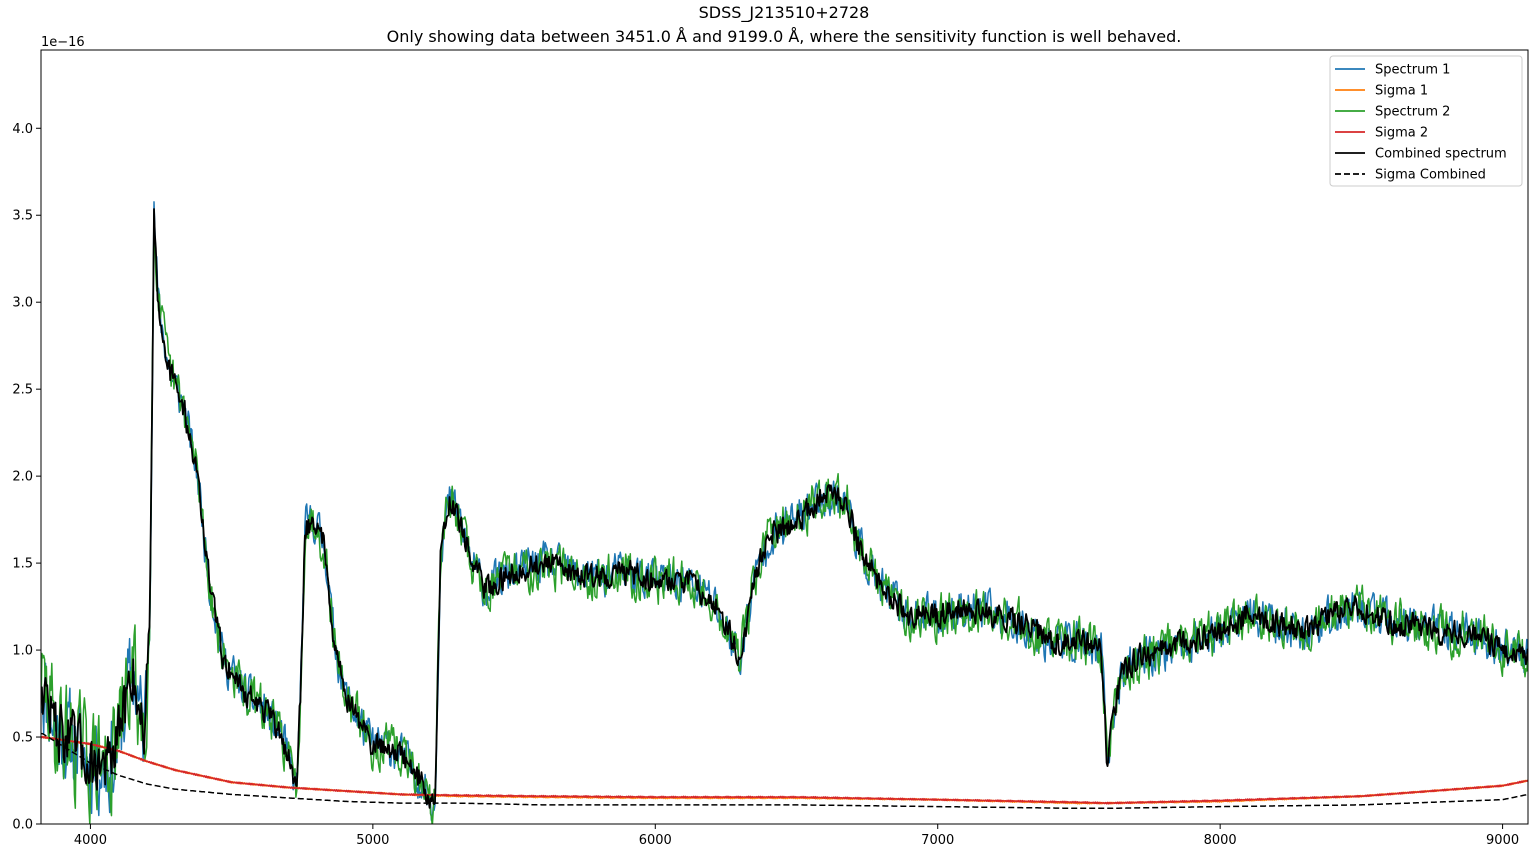  Describe the element at coordinates (22, 477) in the screenshot. I see `y-tick-label: 2.0` at that location.